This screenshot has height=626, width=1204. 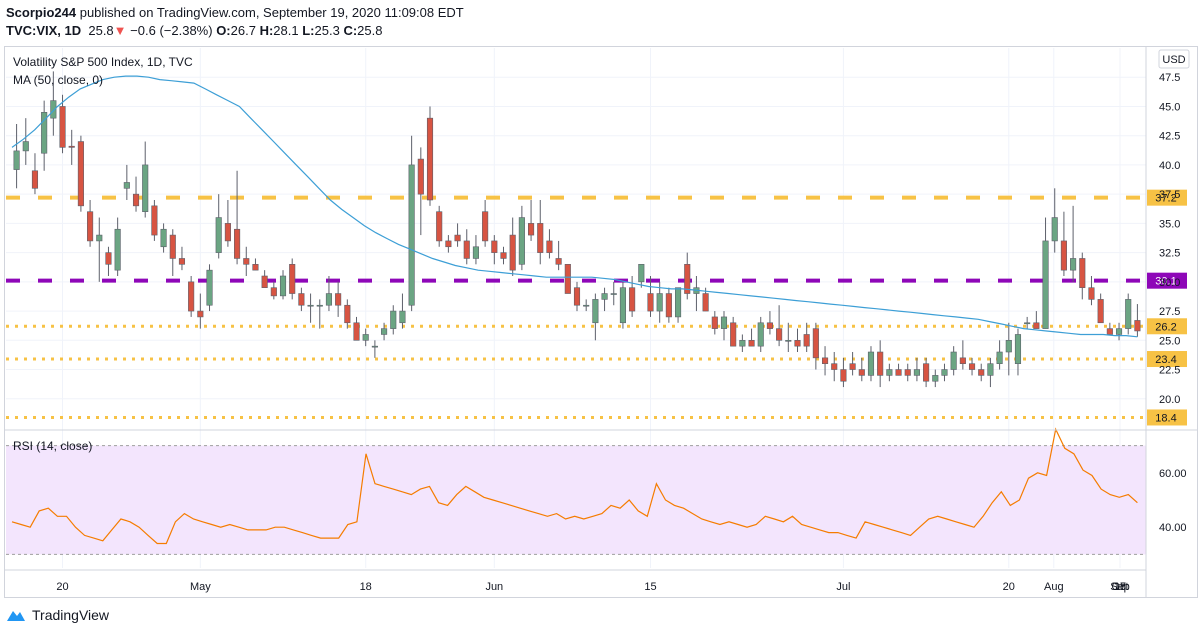 I want to click on y-tick-label: 30.0, so click(x=1169, y=283).